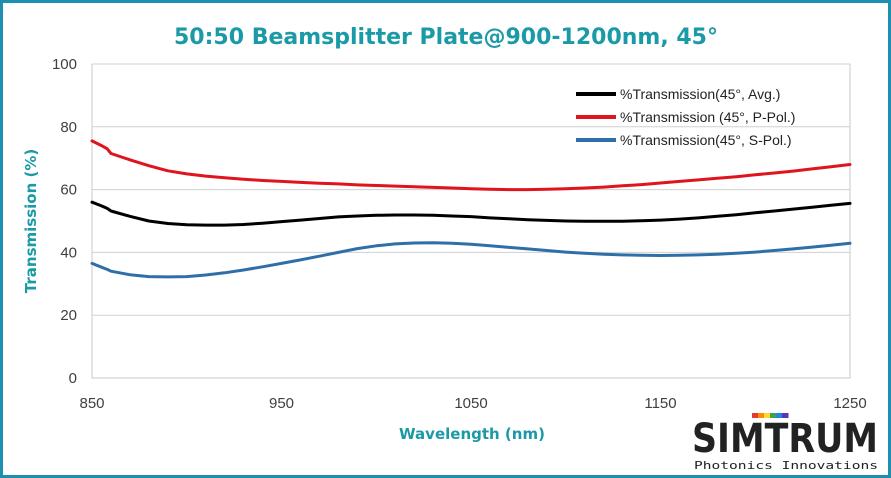 The width and height of the screenshot is (891, 478). Describe the element at coordinates (471, 213) in the screenshot. I see `series-line-avg` at that location.